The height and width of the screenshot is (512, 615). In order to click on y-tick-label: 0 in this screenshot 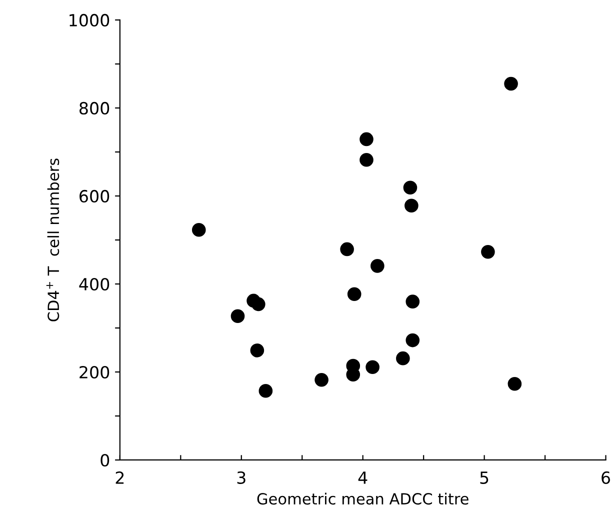, I will do `click(105, 460)`.